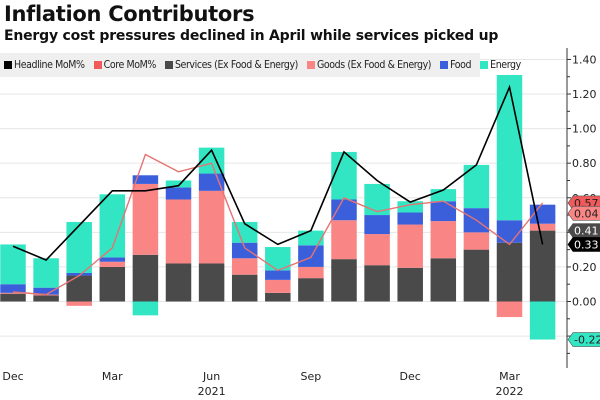 Image resolution: width=600 pixels, height=400 pixels. I want to click on y-tick-label: 0.00, so click(584, 302).